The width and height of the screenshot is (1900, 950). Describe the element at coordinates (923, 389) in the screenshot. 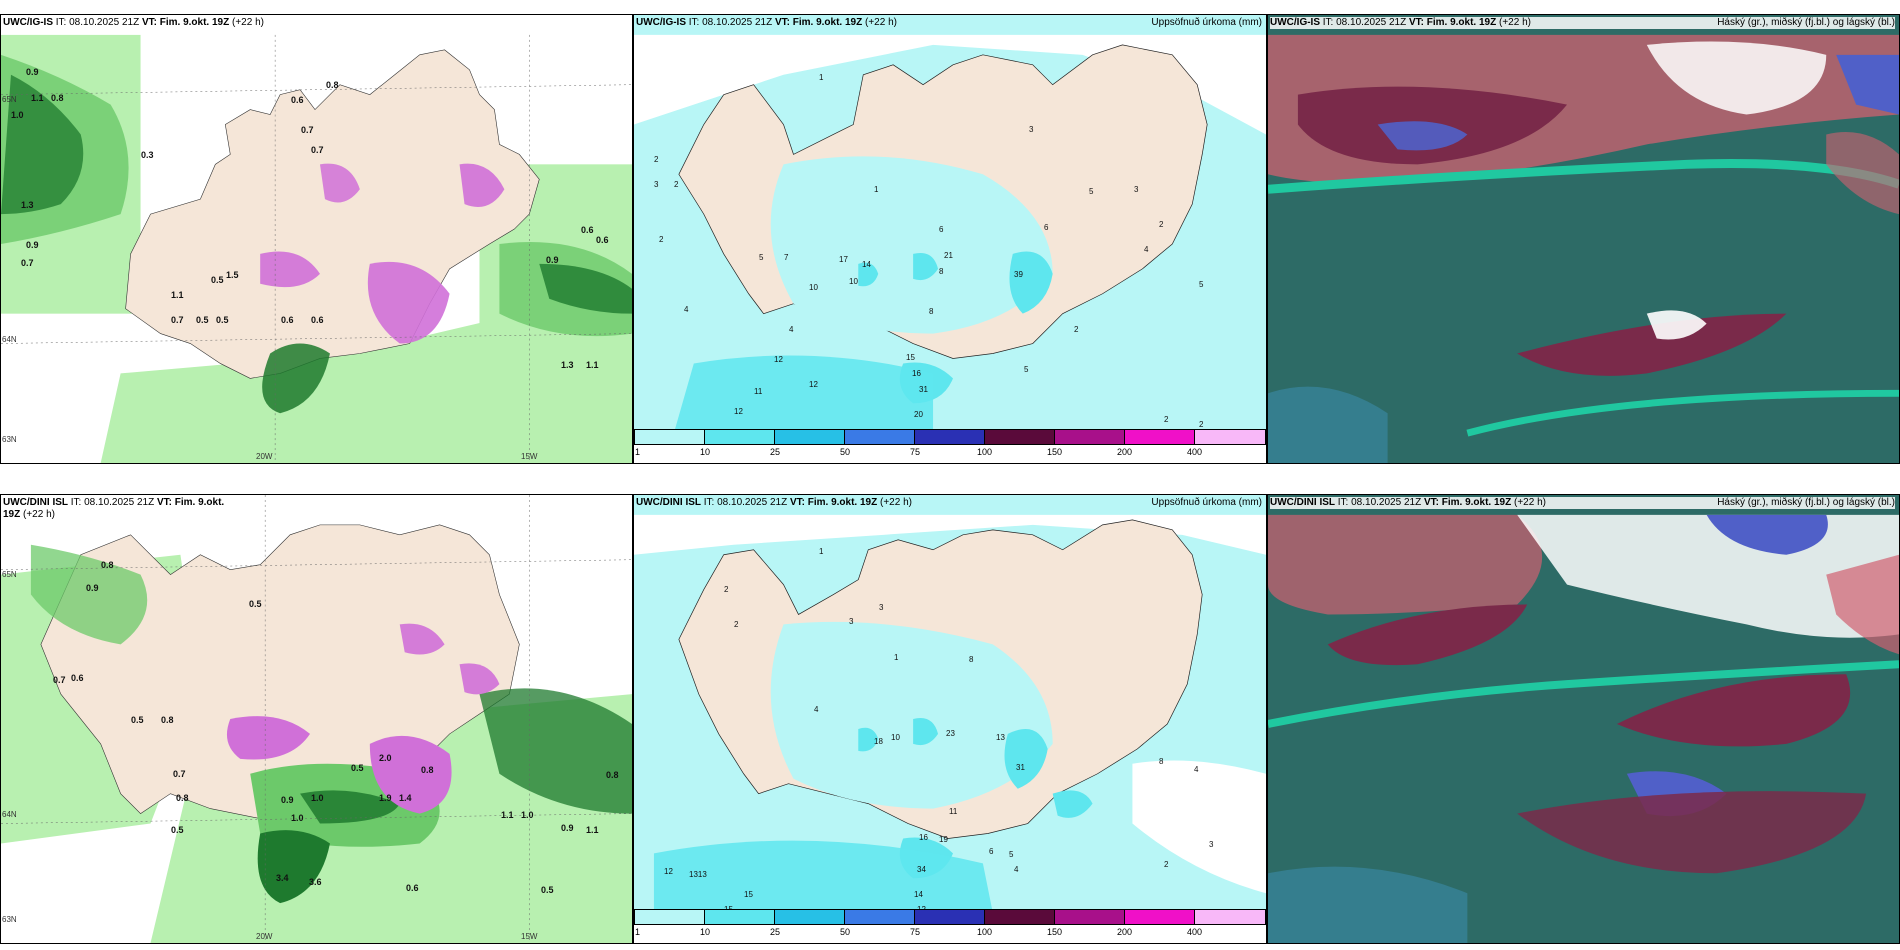

I see `accum-value: 31` at that location.